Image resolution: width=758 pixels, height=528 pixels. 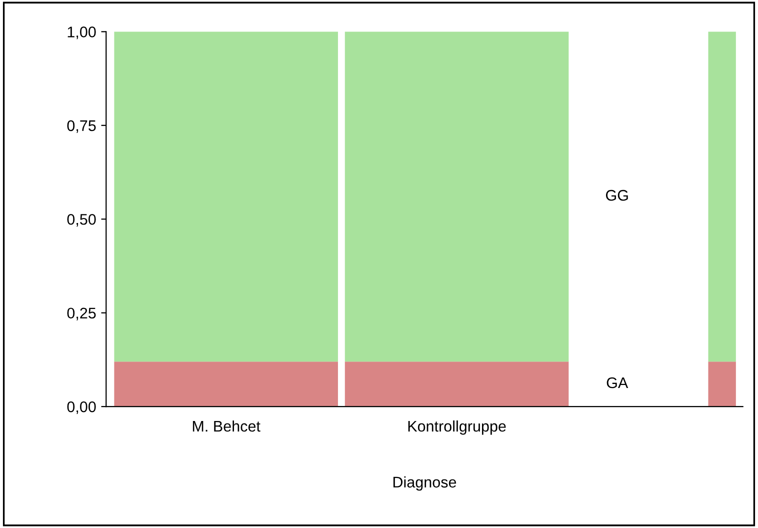 I want to click on text: GG, so click(x=617, y=195).